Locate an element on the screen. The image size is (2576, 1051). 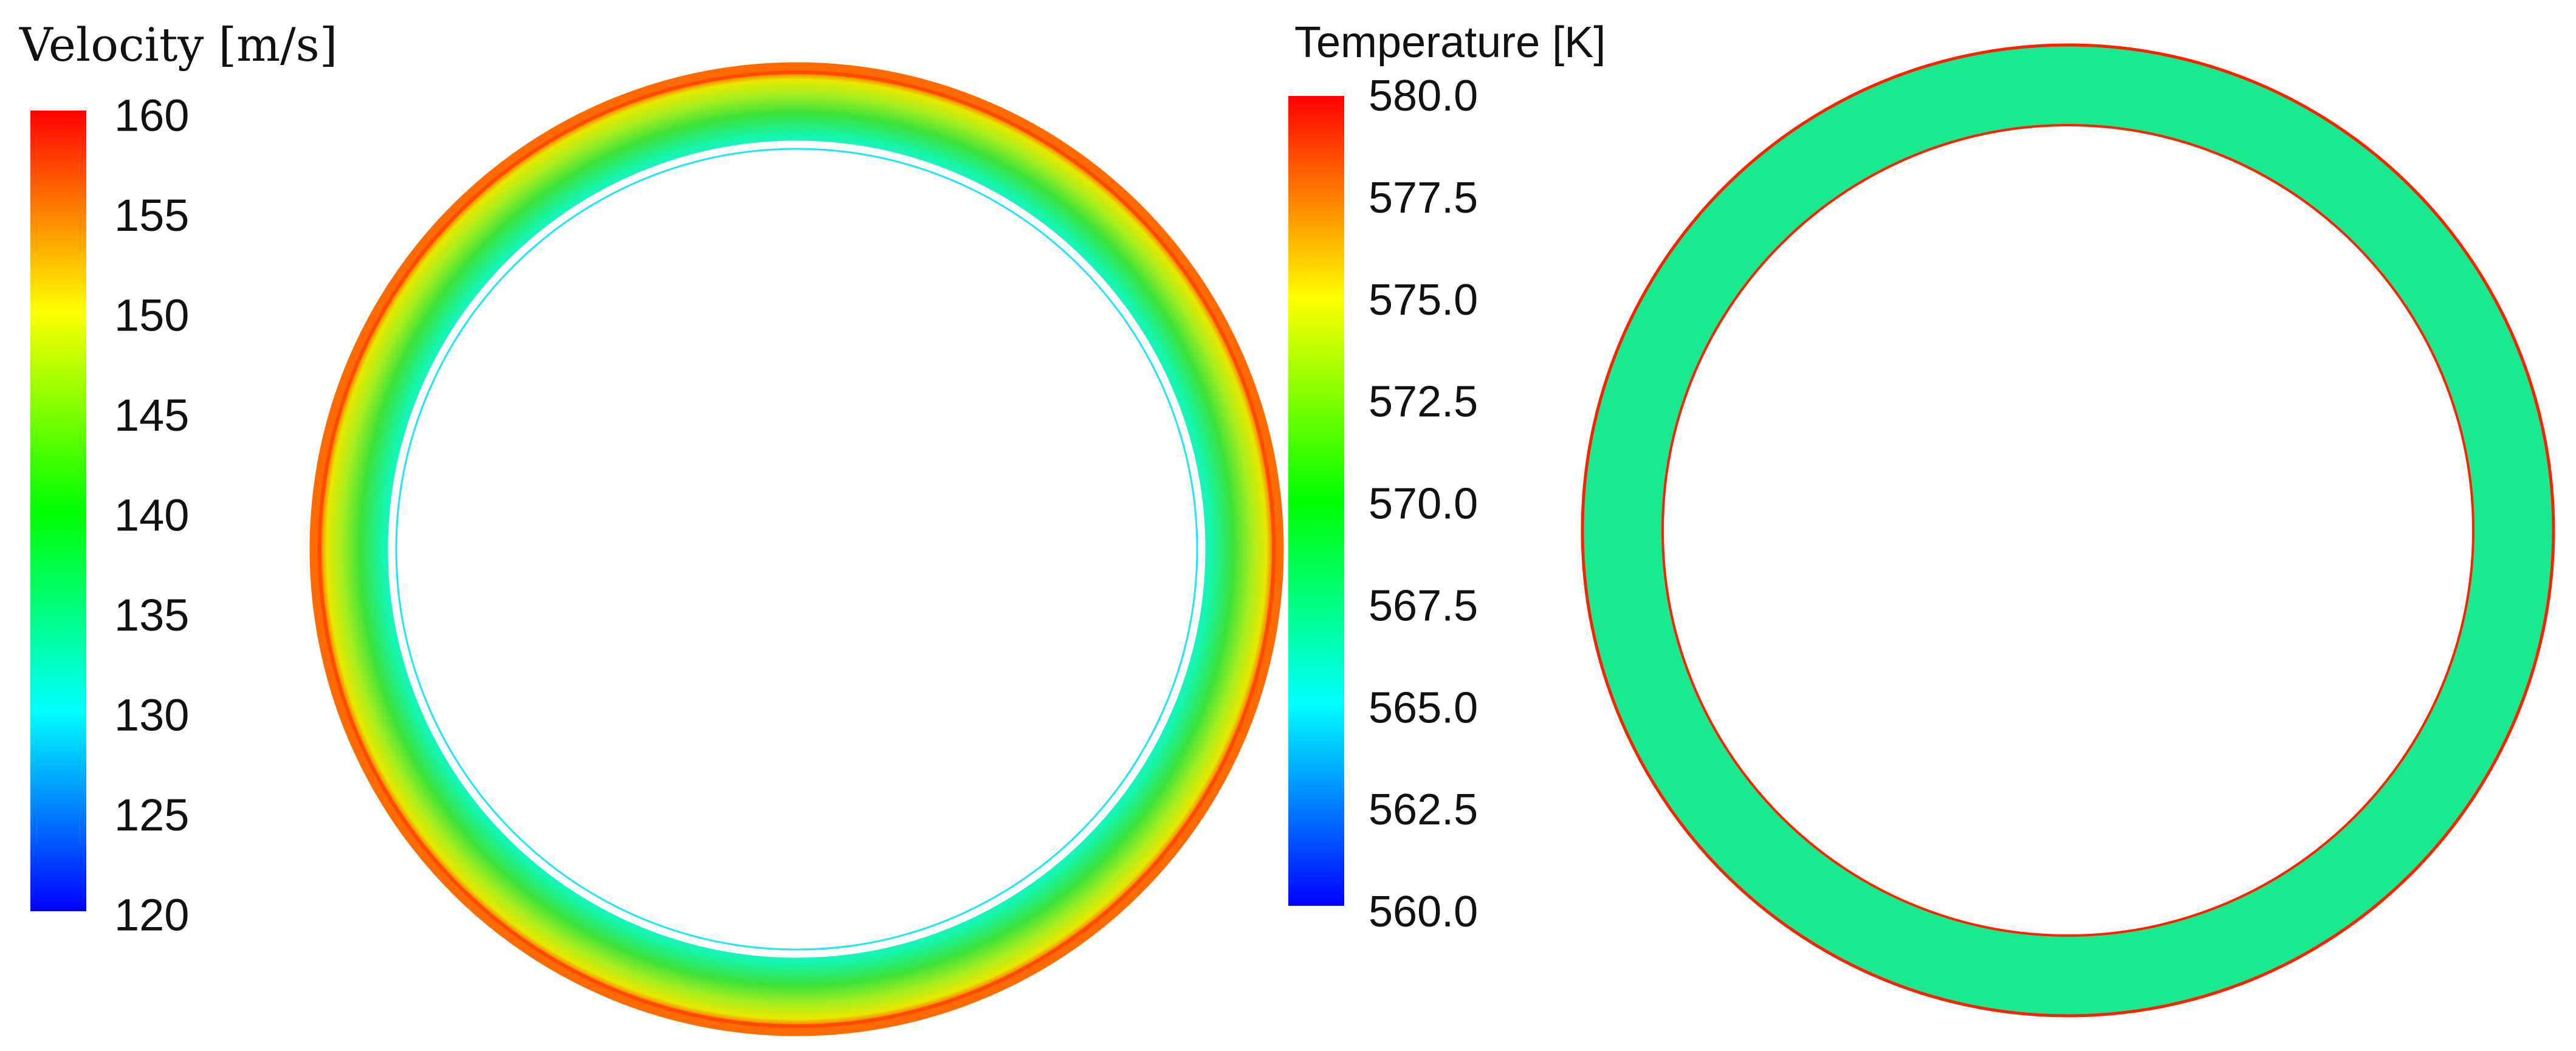
velocity-legend-tick-label: 135 is located at coordinates (151, 615).